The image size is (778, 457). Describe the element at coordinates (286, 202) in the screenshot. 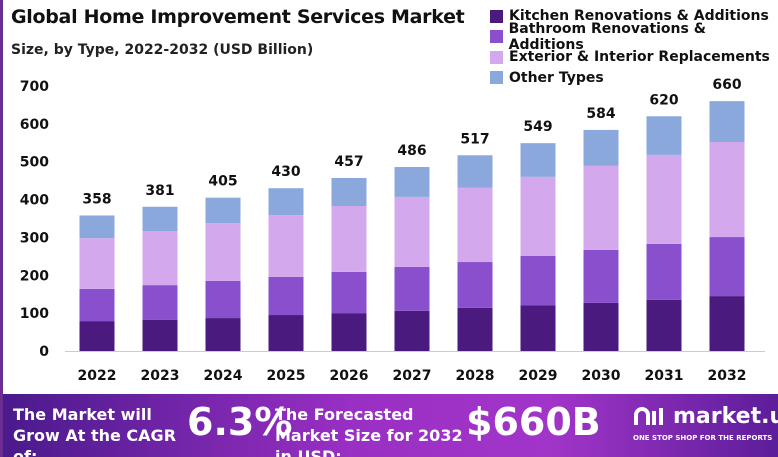

I see `bar-segment-other-types-2025` at that location.